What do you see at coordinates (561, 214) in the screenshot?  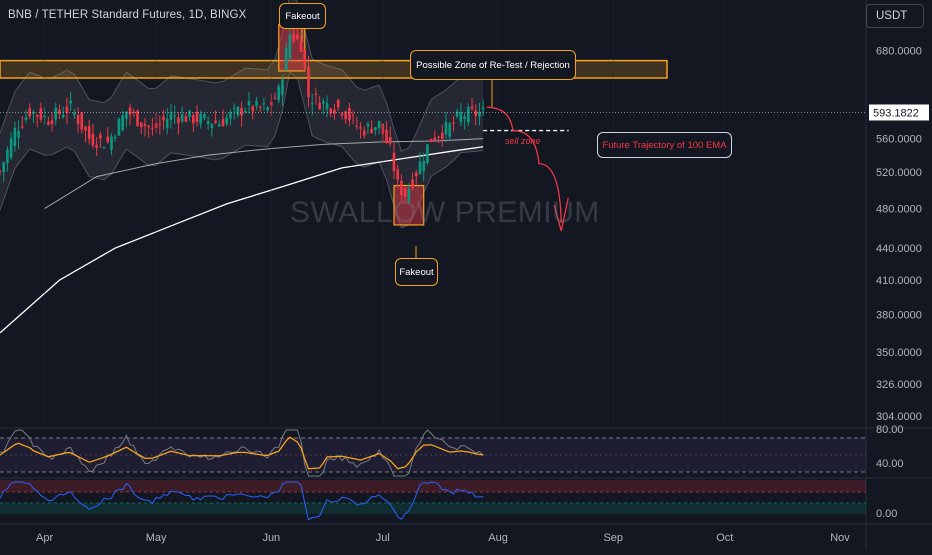 I see `arrow-head` at bounding box center [561, 214].